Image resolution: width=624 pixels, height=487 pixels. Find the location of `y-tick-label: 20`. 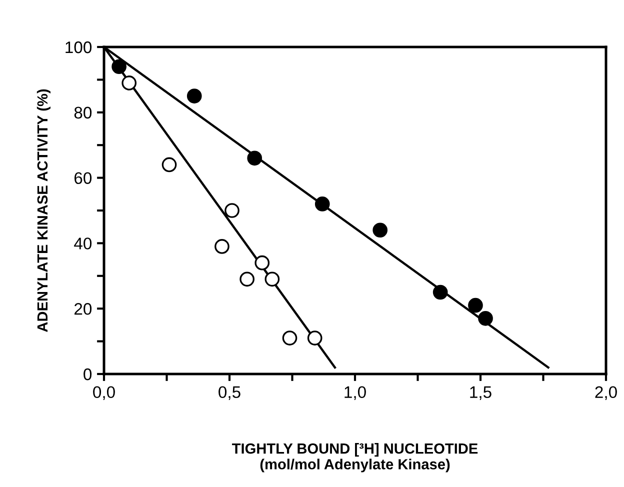

y-tick-label: 20 is located at coordinates (83, 309).